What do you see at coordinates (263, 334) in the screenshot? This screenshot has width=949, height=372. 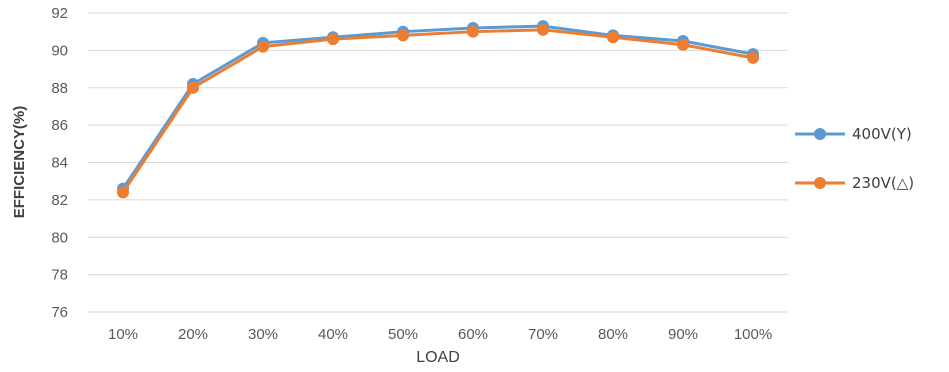 I see `x-tick-label: 30%` at bounding box center [263, 334].